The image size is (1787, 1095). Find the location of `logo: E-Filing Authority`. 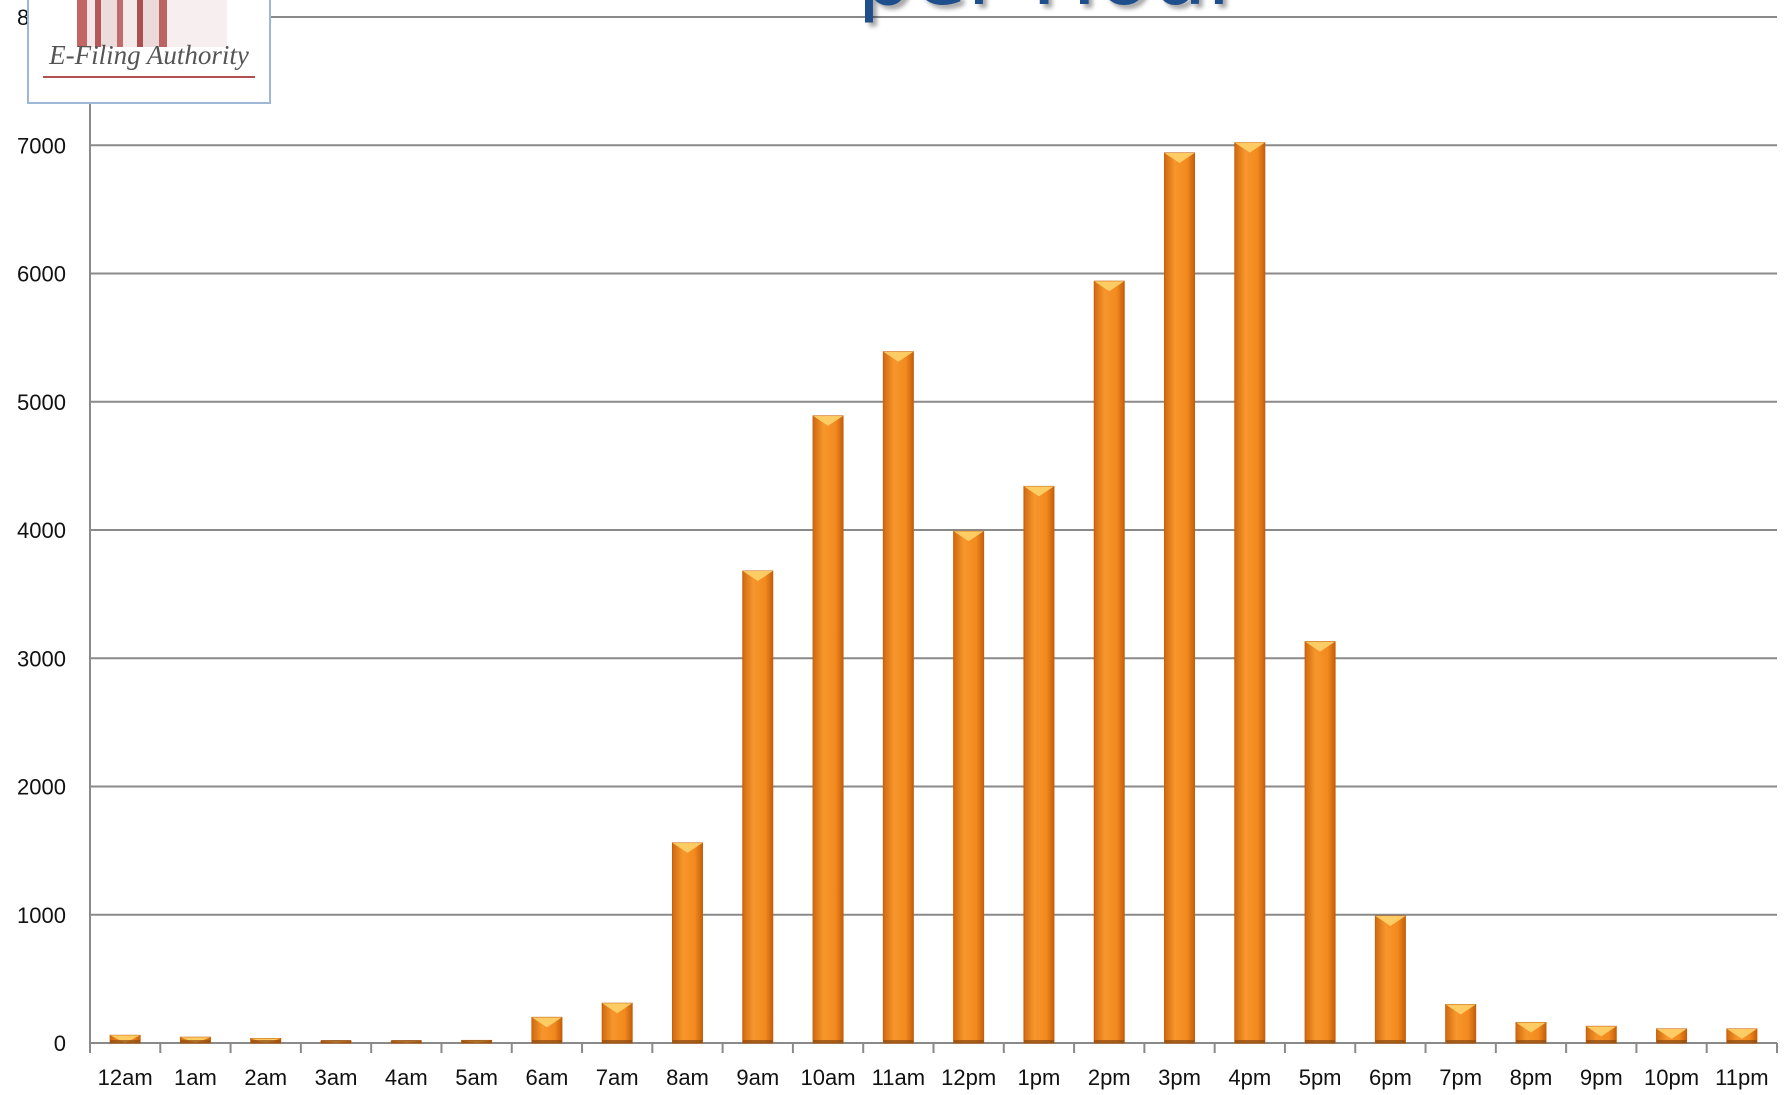

logo: E-Filing Authority is located at coordinates (149, 52).